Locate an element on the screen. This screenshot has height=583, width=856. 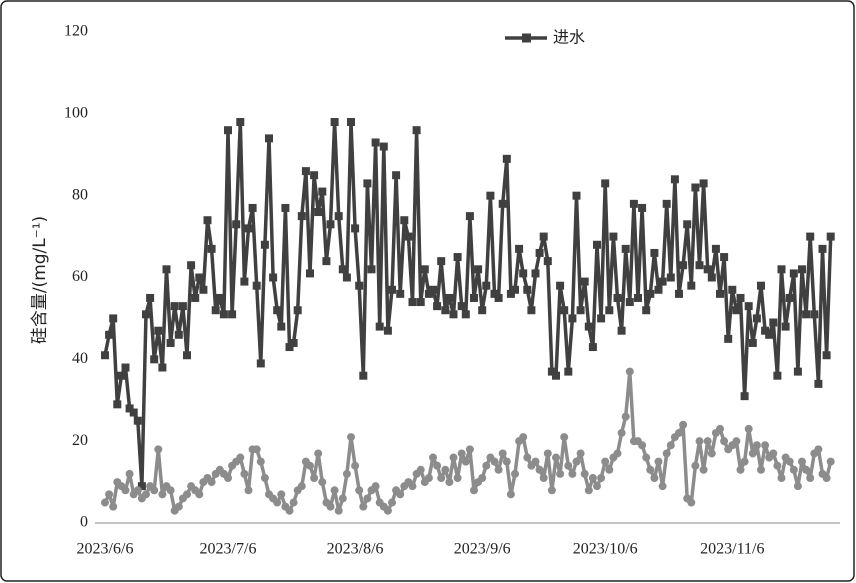
legend-label: 进水 is located at coordinates (569, 37).